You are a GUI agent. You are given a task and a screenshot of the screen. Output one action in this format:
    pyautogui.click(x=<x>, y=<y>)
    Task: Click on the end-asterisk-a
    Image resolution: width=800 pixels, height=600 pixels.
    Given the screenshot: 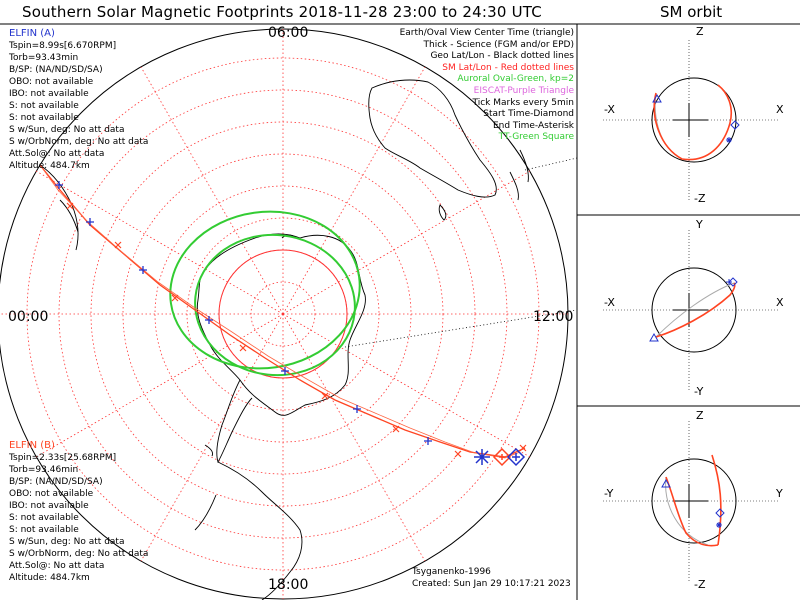 What is the action you would take?
    pyautogui.click(x=482, y=457)
    